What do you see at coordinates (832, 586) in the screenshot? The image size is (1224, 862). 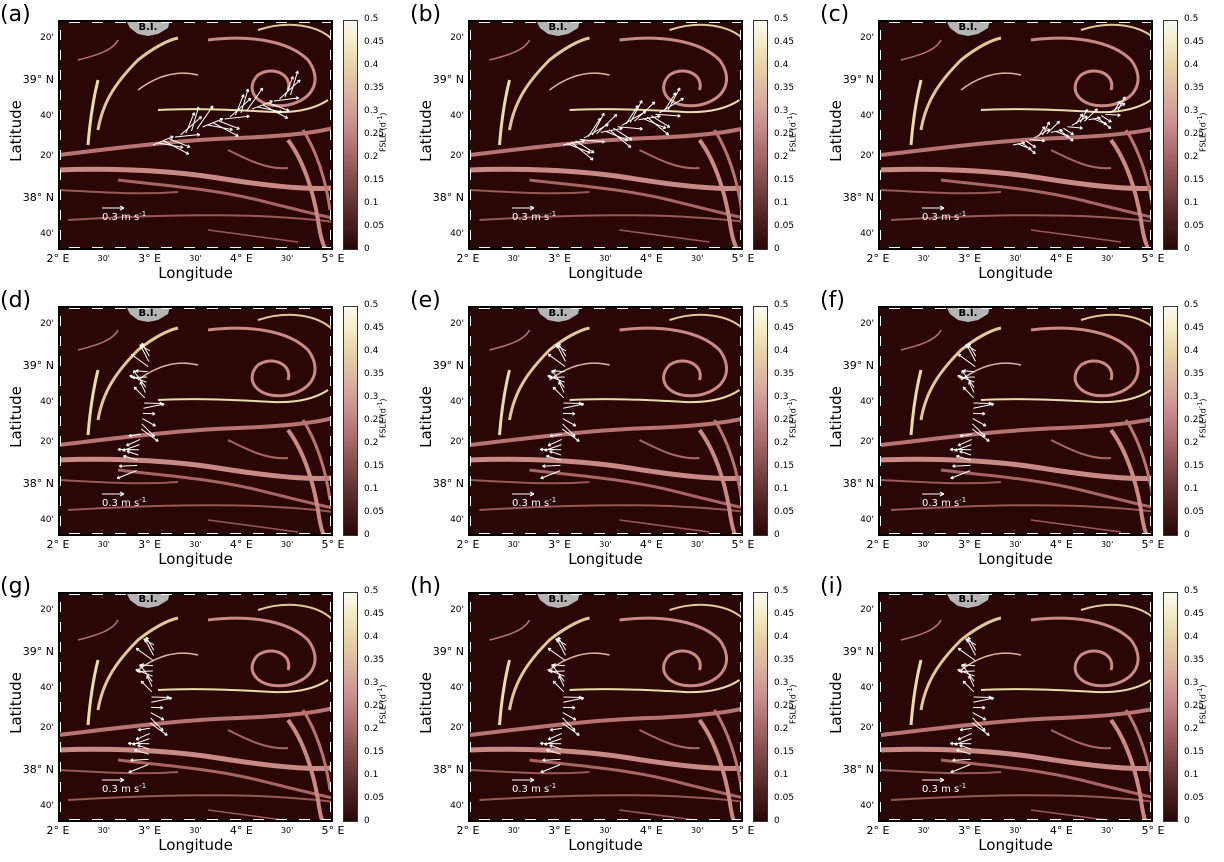 I see `panel-label: (i)` at bounding box center [832, 586].